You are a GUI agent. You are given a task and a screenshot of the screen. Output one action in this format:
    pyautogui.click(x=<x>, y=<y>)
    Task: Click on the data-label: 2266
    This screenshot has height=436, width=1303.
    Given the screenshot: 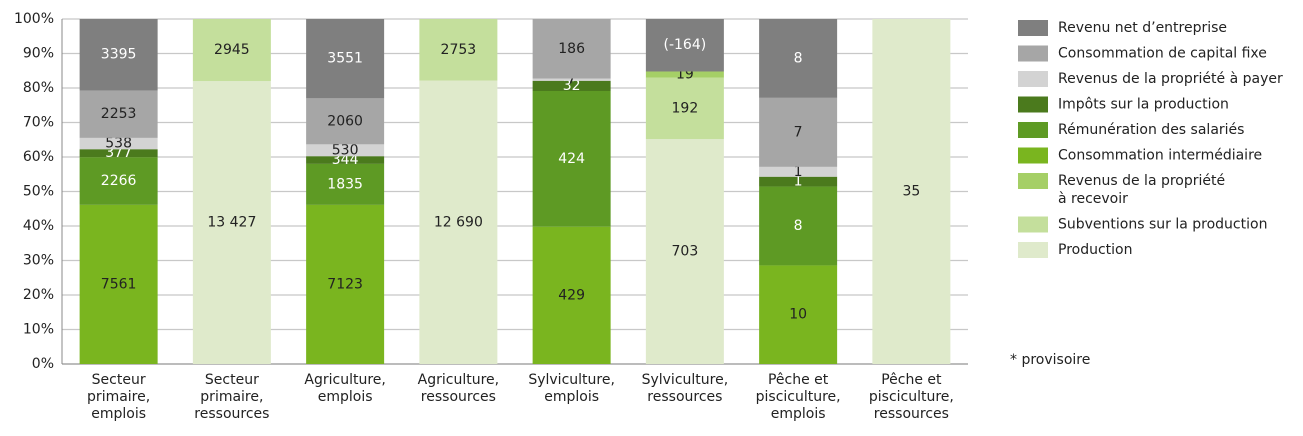 What is the action you would take?
    pyautogui.click(x=119, y=181)
    